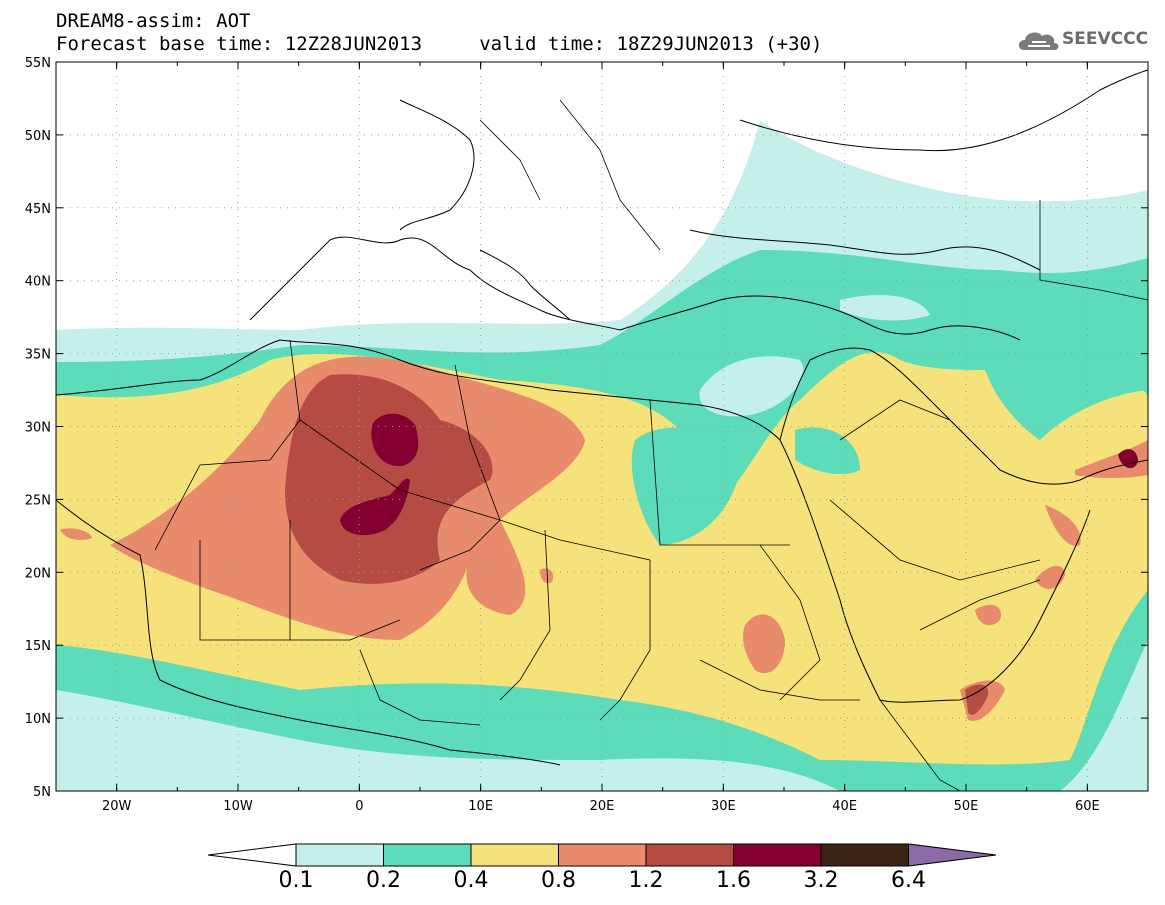 The width and height of the screenshot is (1165, 905). Describe the element at coordinates (471, 880) in the screenshot. I see `colorbar-label: 0.4` at that location.